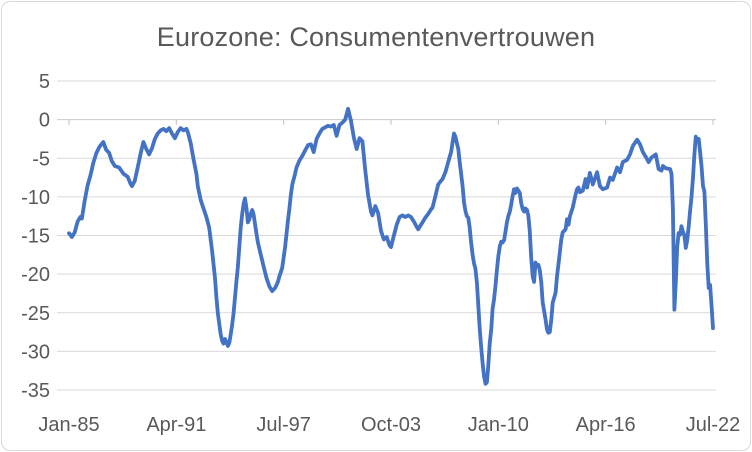  What do you see at coordinates (41, 159) in the screenshot?
I see `y-axis-tick-label: -5` at bounding box center [41, 159].